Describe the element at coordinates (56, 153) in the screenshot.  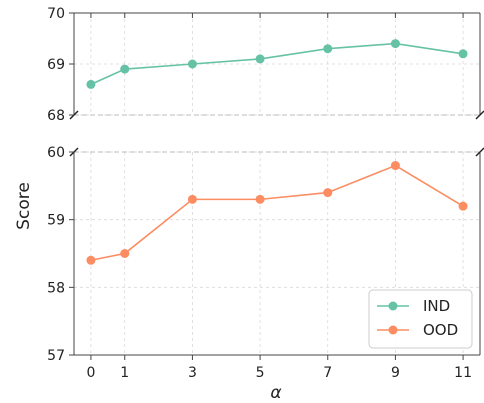
I see `y-tick-label: 60` at that location.